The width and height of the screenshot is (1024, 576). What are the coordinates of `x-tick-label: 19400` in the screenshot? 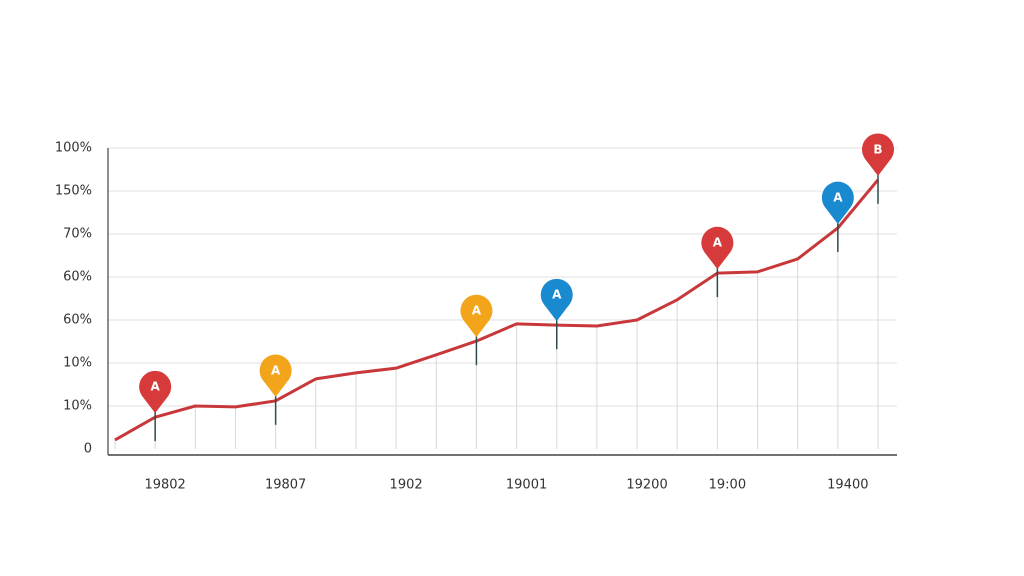 It's located at (847, 485).